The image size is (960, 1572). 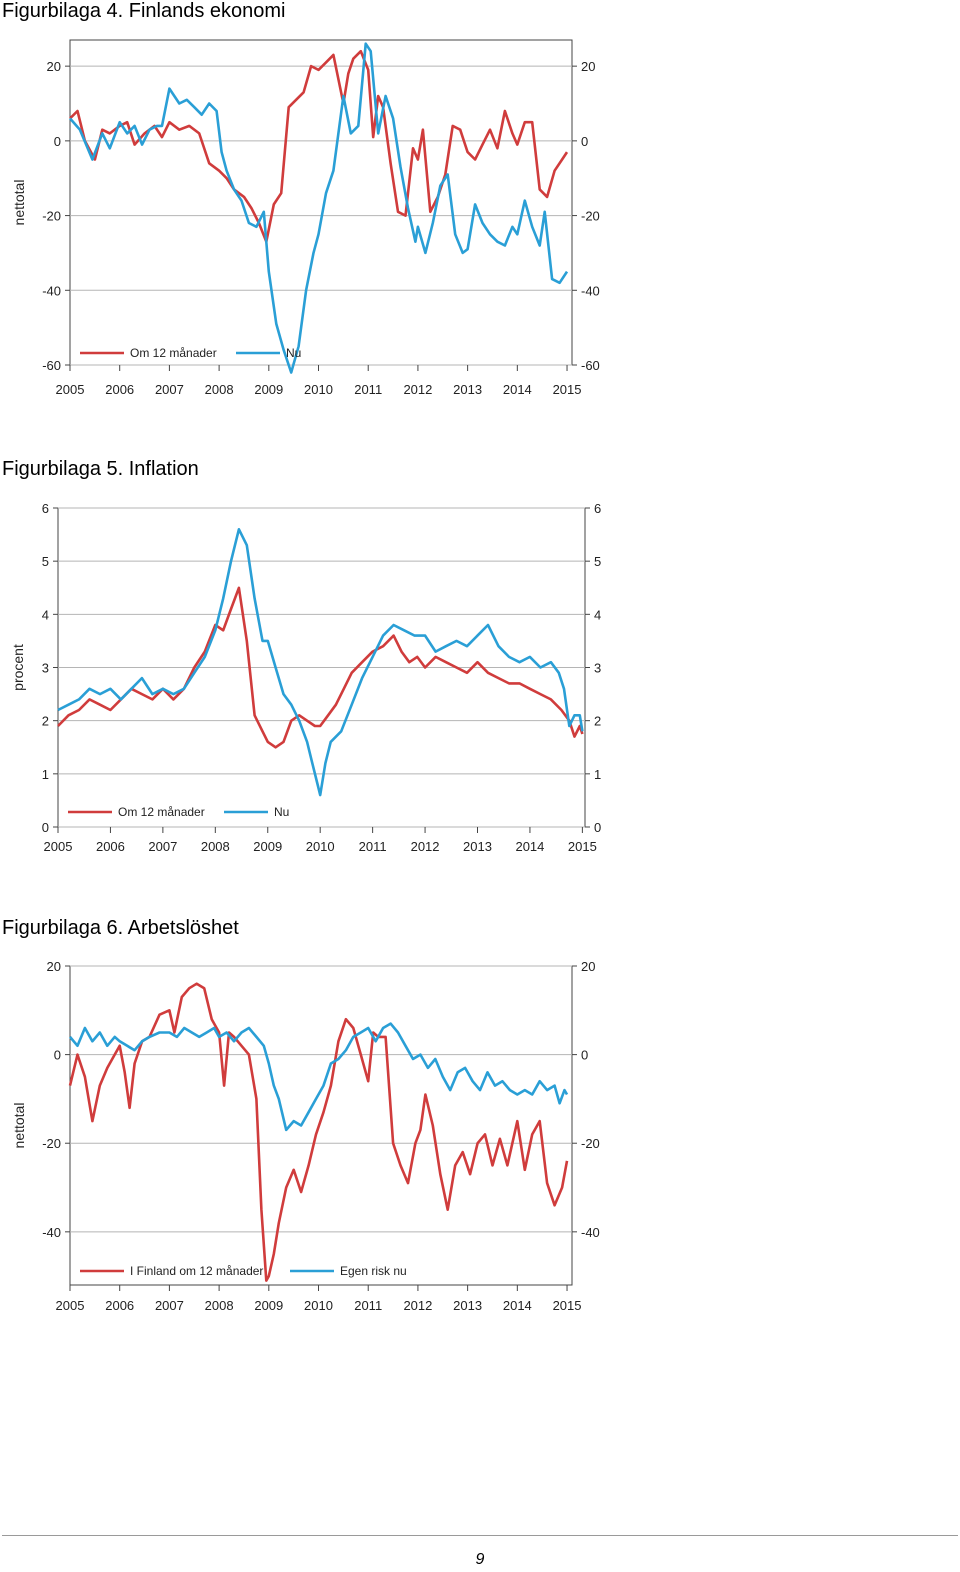 What do you see at coordinates (373, 1271) in the screenshot?
I see `legend-label: Egen risk nu` at bounding box center [373, 1271].